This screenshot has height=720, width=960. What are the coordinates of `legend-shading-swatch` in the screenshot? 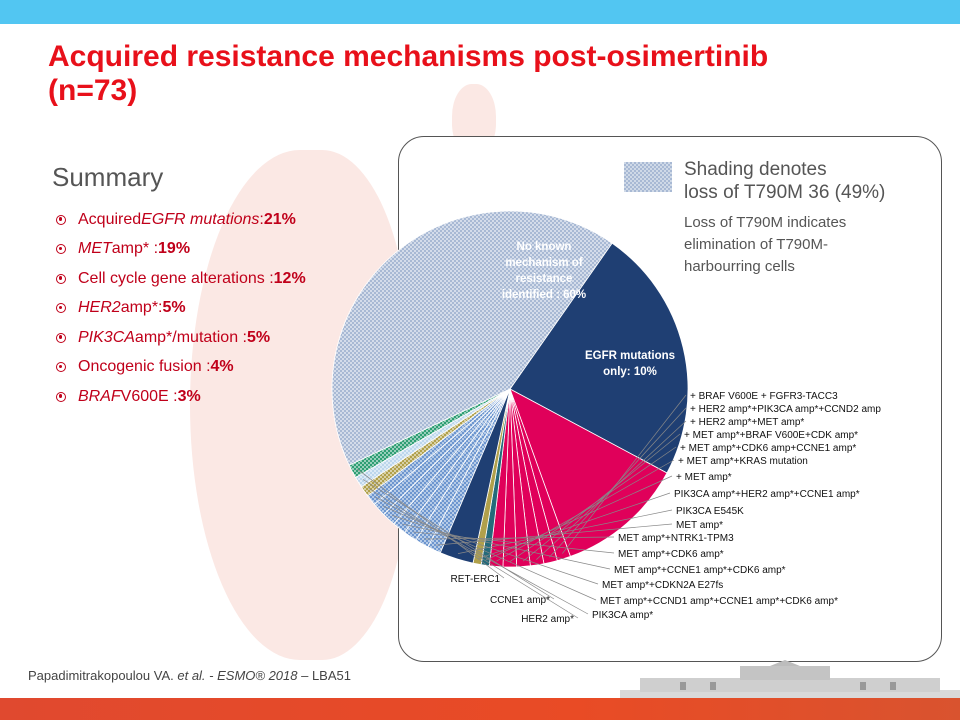 It's located at (648, 177).